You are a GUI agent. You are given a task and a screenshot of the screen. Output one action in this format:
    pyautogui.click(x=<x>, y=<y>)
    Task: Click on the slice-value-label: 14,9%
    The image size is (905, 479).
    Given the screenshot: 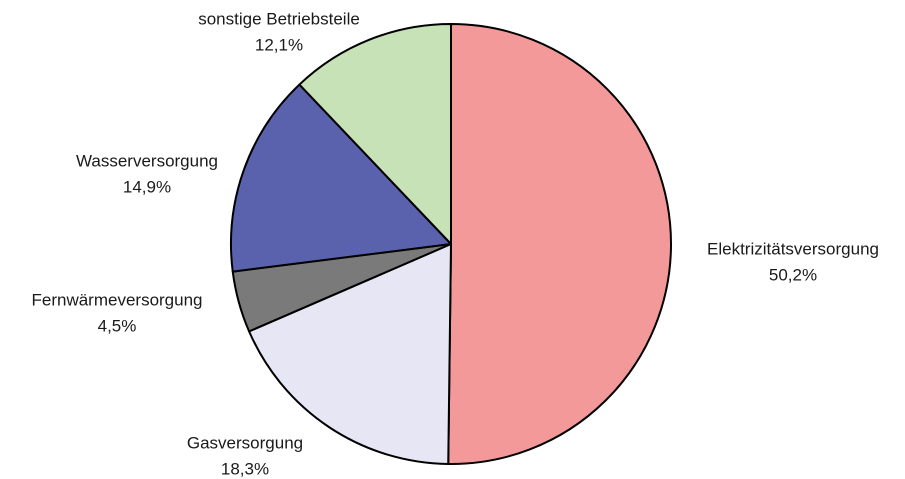 What is the action you would take?
    pyautogui.click(x=147, y=186)
    